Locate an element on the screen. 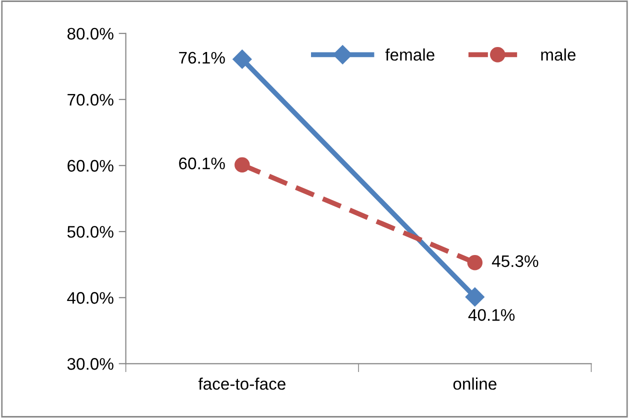  y-tick-label: 50.0% is located at coordinates (90, 232).